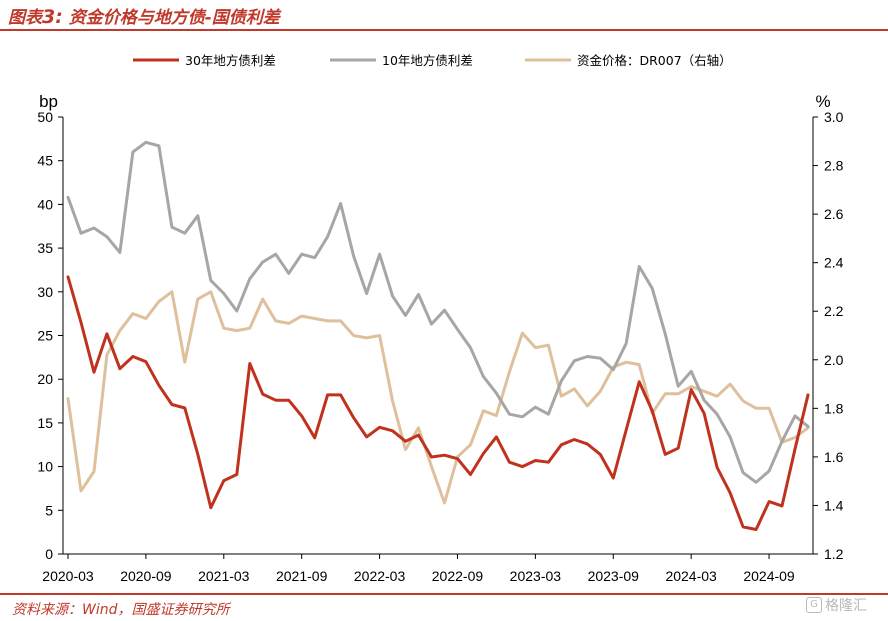 The height and width of the screenshot is (621, 888). I want to click on legend-dr007-label: 资金价格：DR007（右轴）, so click(654, 60).